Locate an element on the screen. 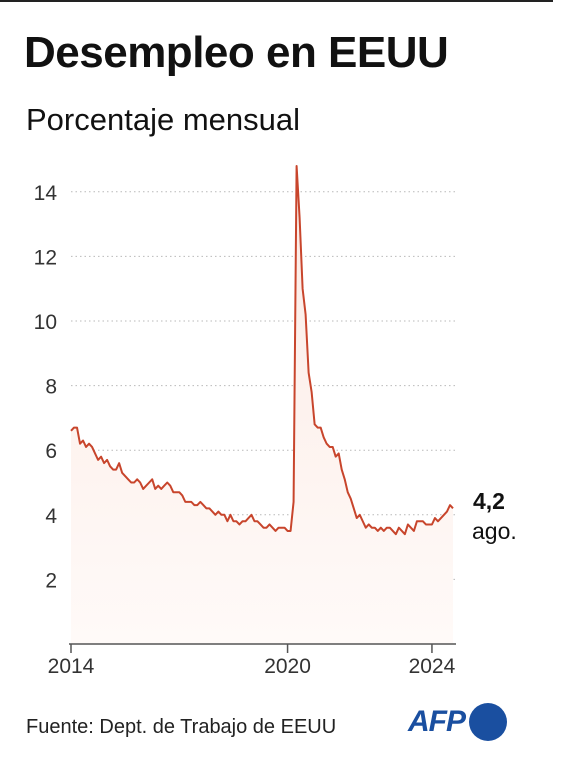  y-tick-label: 10 is located at coordinates (45, 322).